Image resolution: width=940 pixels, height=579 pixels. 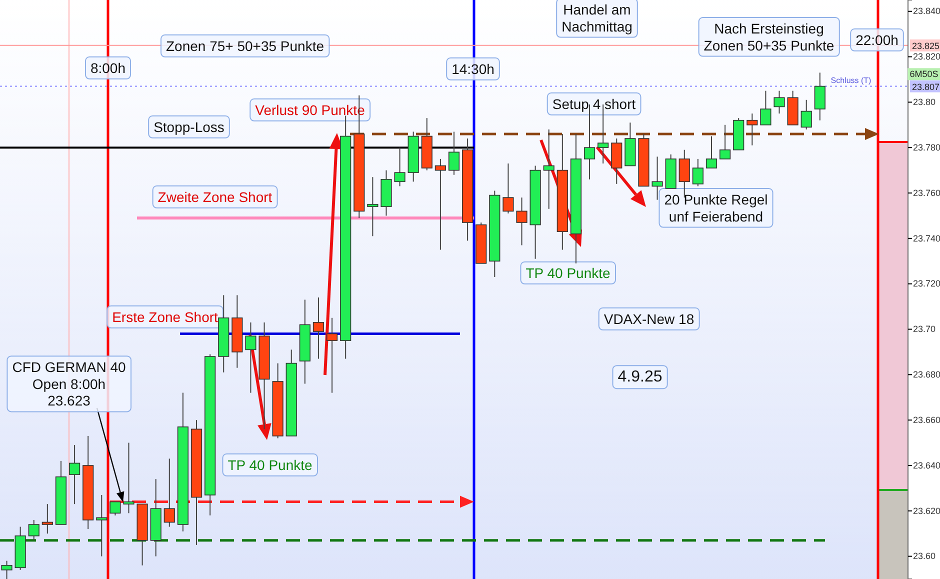 What do you see at coordinates (108, 68) in the screenshot?
I see `annotation: 8:00h` at bounding box center [108, 68].